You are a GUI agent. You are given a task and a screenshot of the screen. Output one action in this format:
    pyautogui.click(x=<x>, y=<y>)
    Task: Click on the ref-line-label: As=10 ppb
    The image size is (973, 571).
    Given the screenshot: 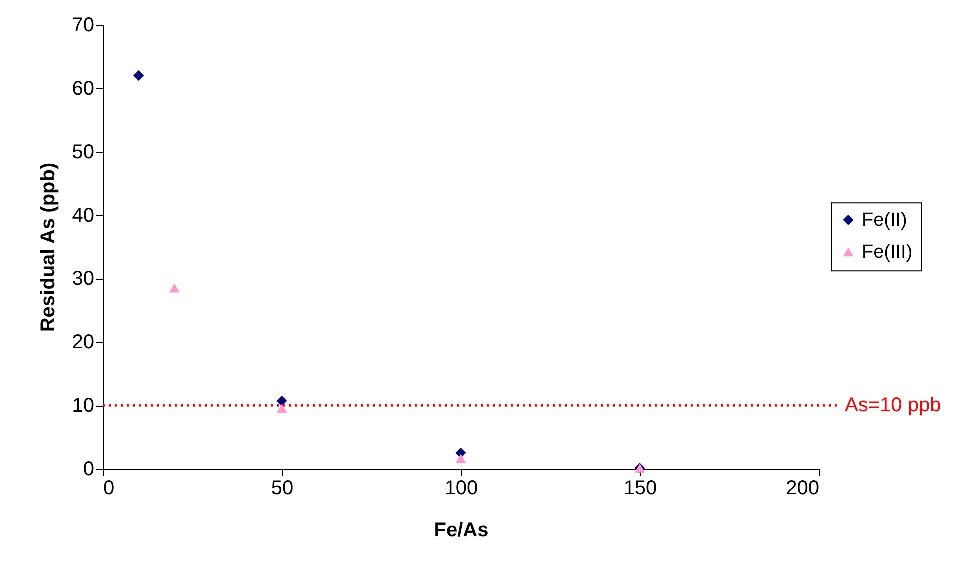 What is the action you would take?
    pyautogui.click(x=893, y=405)
    